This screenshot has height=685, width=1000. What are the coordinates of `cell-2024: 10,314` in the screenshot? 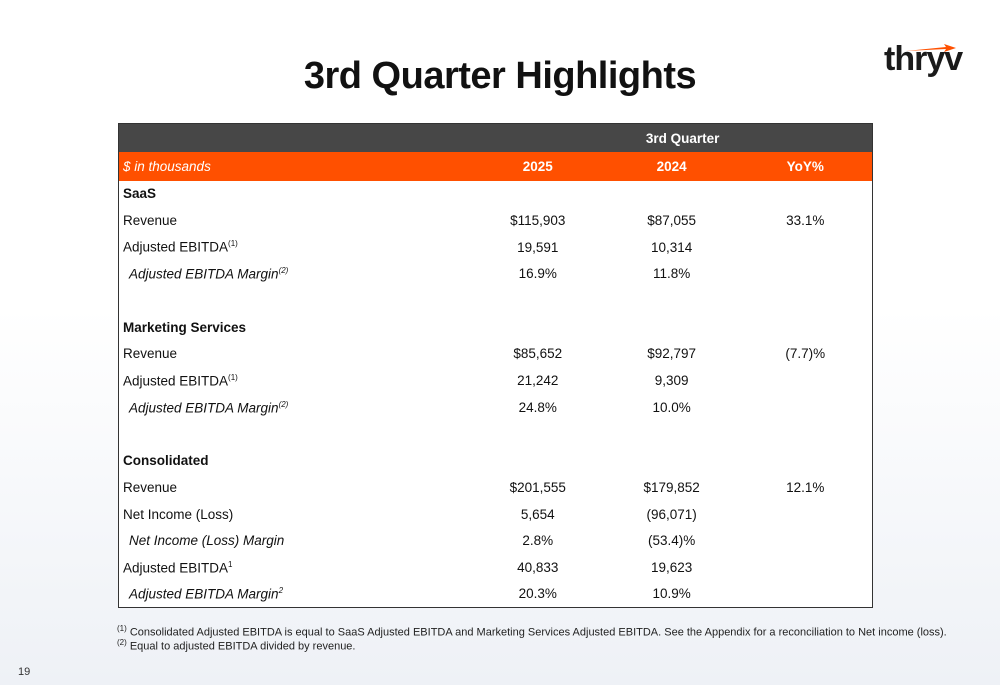 It's located at (671, 247).